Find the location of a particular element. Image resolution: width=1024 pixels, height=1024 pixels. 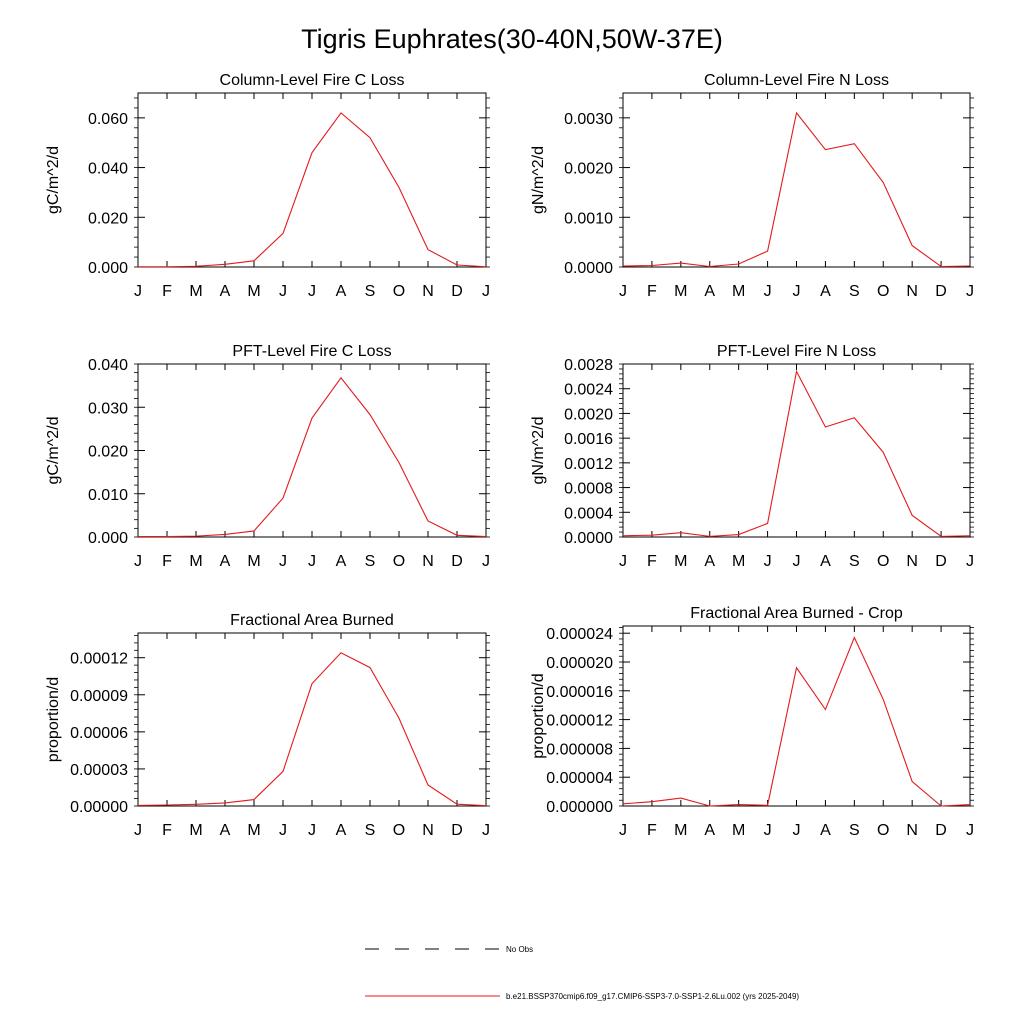

y-tick-label: 0.000024 is located at coordinates (579, 634).